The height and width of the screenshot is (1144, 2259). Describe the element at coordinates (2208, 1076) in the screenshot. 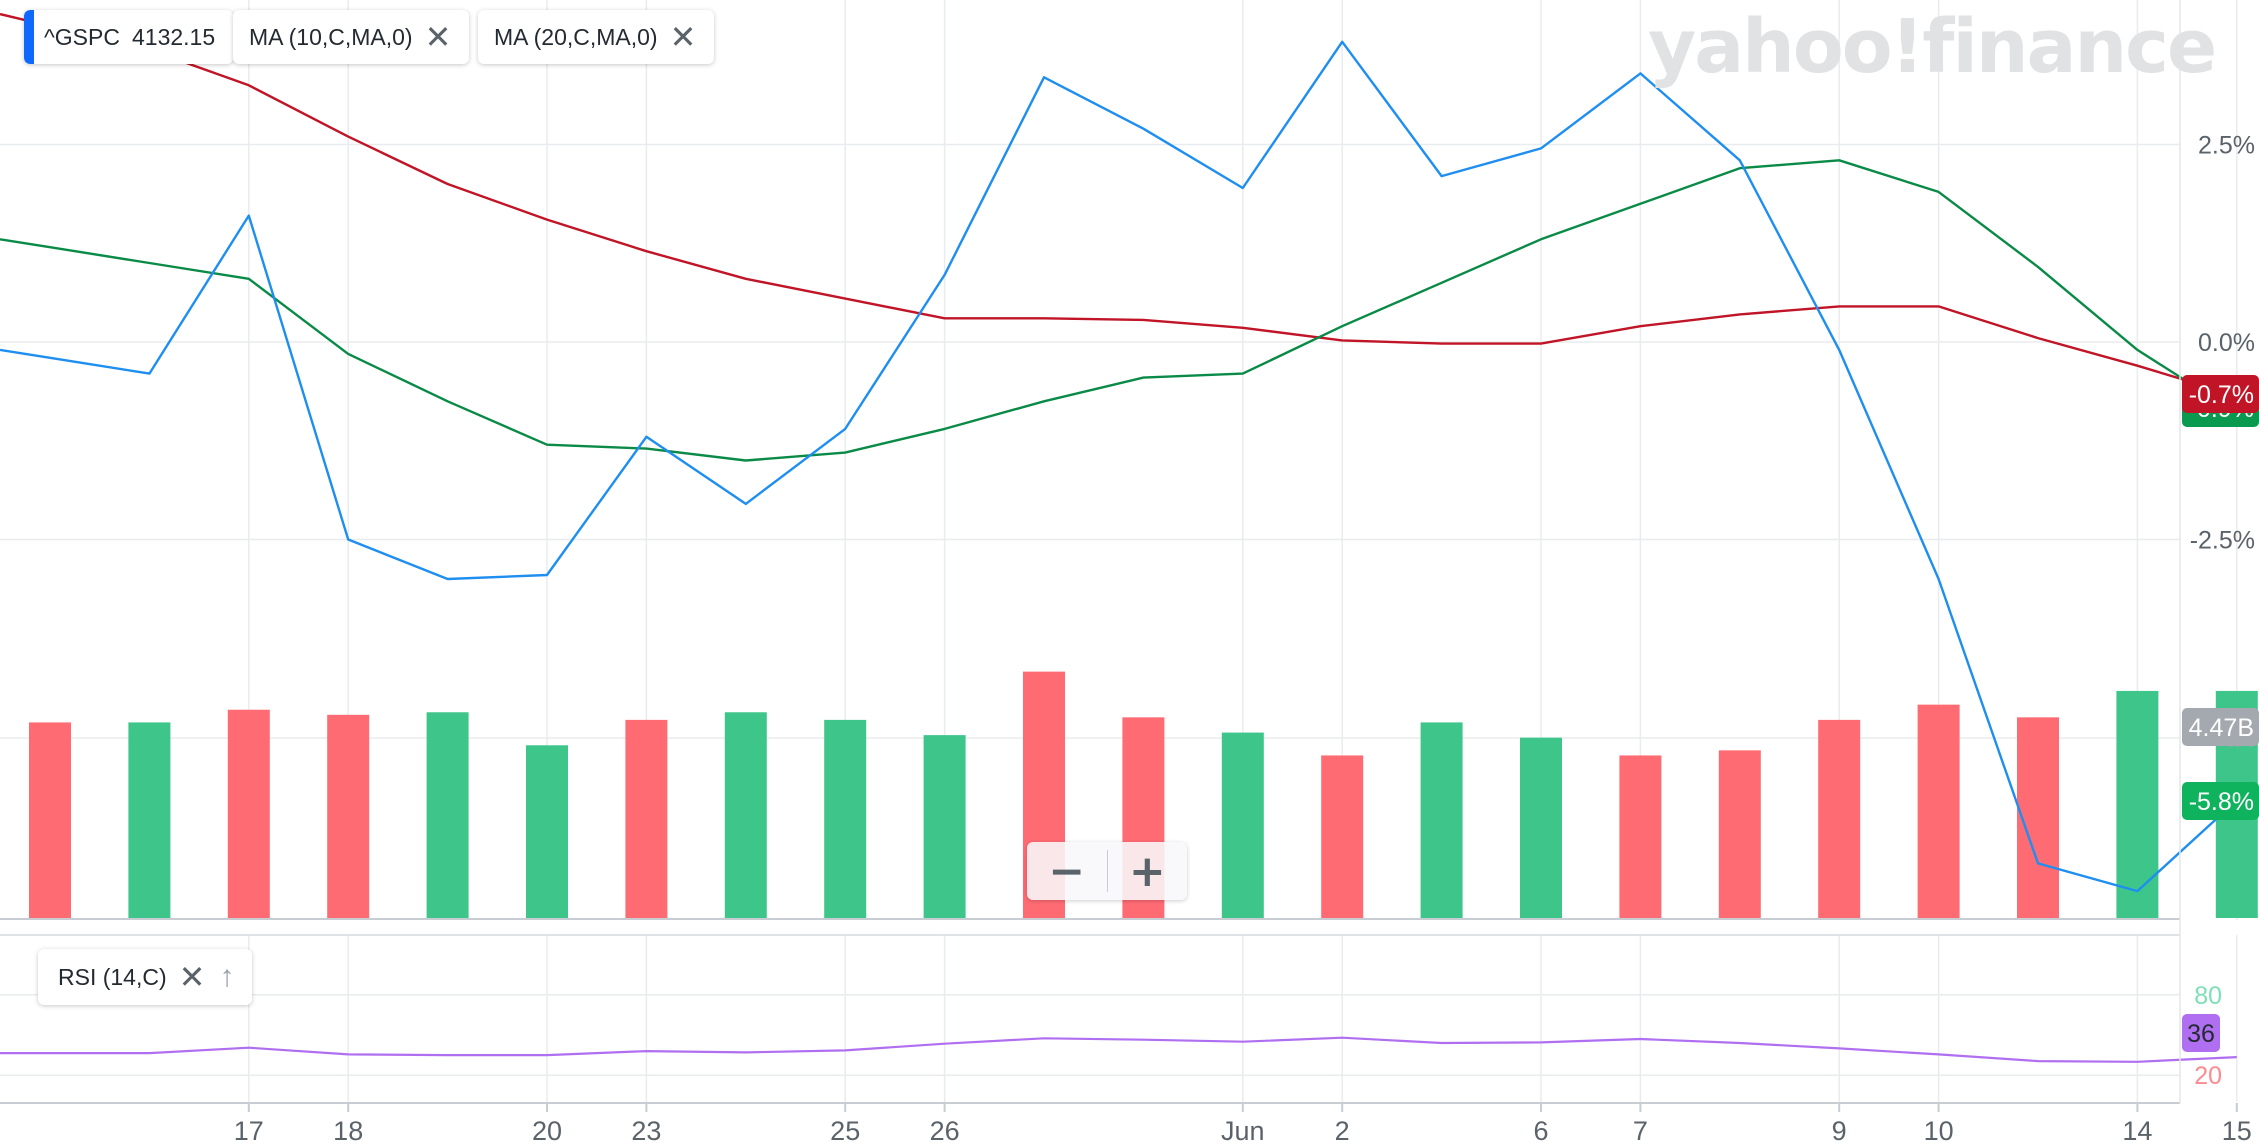

I see `rsi-tick-label: 20` at that location.